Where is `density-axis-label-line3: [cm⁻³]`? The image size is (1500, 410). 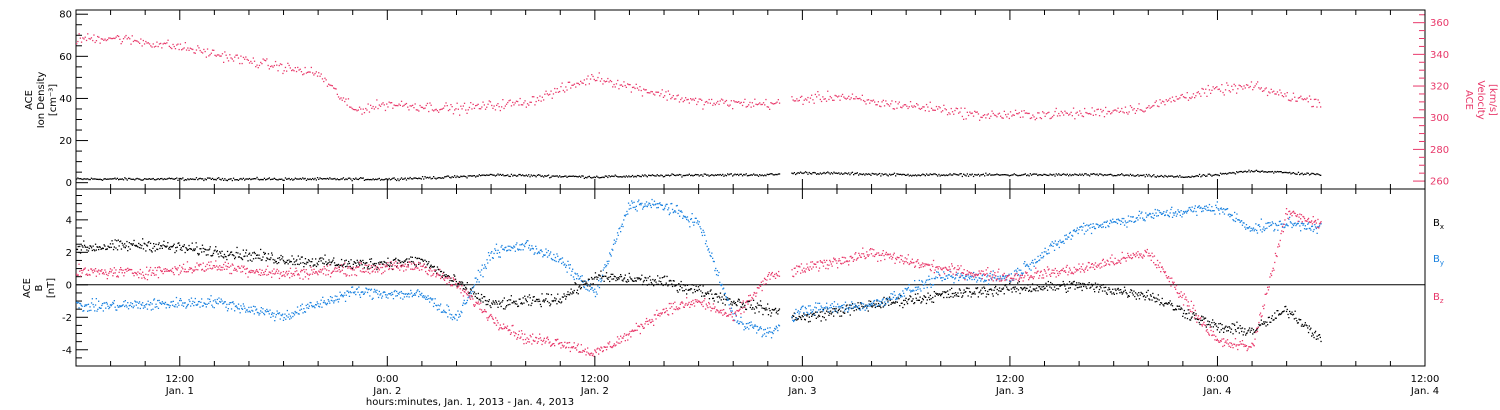
density-axis-label-line3: [cm⁻³] is located at coordinates (53, 100).